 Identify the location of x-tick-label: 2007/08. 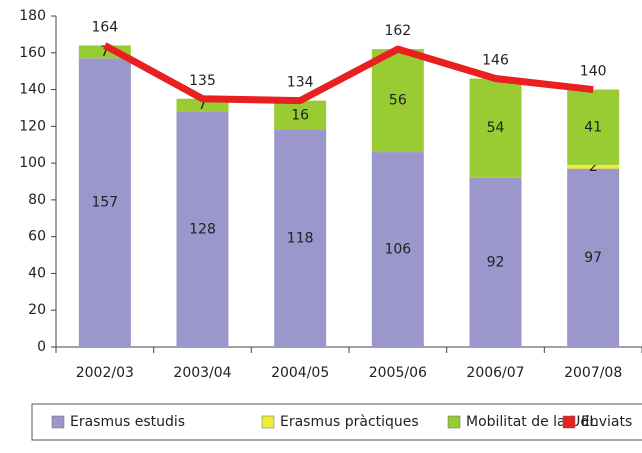
(593, 373).